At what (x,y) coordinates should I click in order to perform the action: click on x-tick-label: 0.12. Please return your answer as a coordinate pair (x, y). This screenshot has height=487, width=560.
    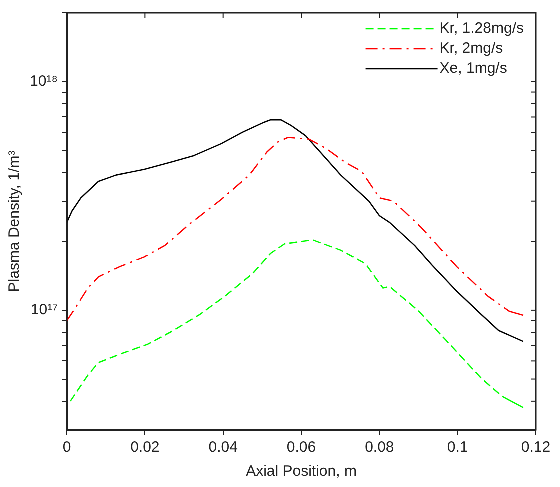
    Looking at the image, I should click on (536, 447).